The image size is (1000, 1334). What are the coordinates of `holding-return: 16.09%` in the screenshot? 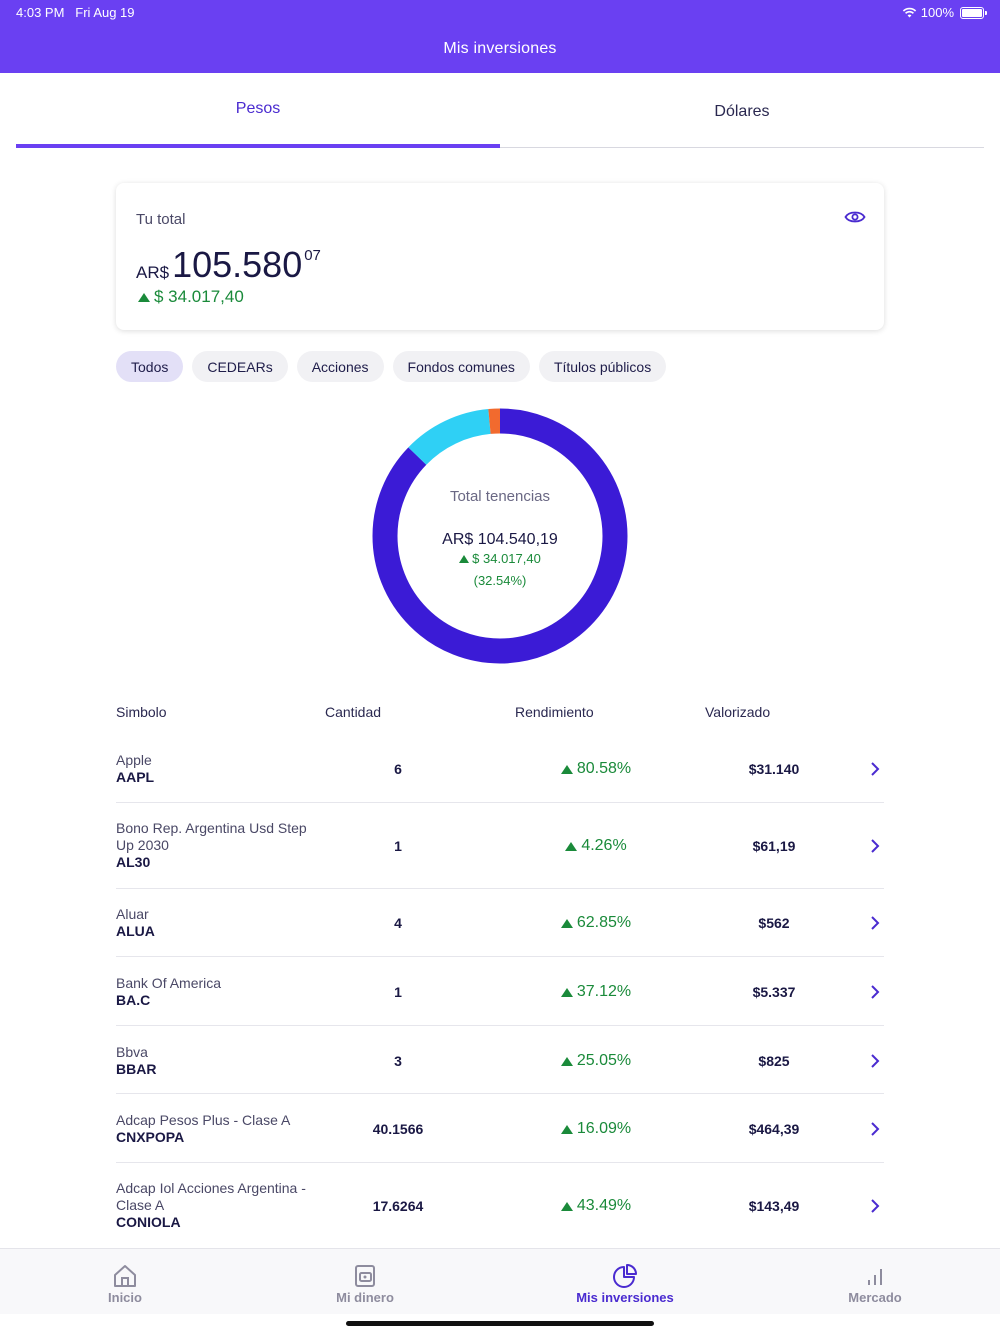 It's located at (596, 1129).